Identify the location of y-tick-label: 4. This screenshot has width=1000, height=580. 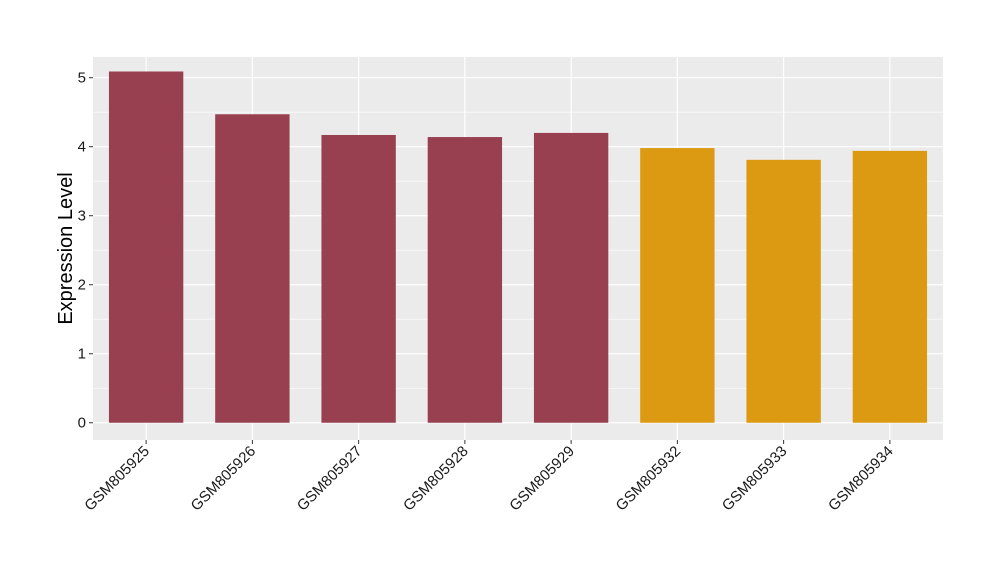
(82, 147).